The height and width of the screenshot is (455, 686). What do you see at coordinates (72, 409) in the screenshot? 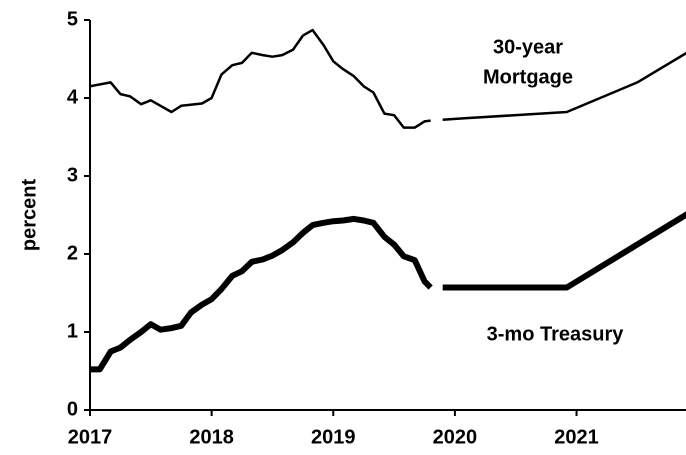
I see `y-tick-label: 0` at bounding box center [72, 409].